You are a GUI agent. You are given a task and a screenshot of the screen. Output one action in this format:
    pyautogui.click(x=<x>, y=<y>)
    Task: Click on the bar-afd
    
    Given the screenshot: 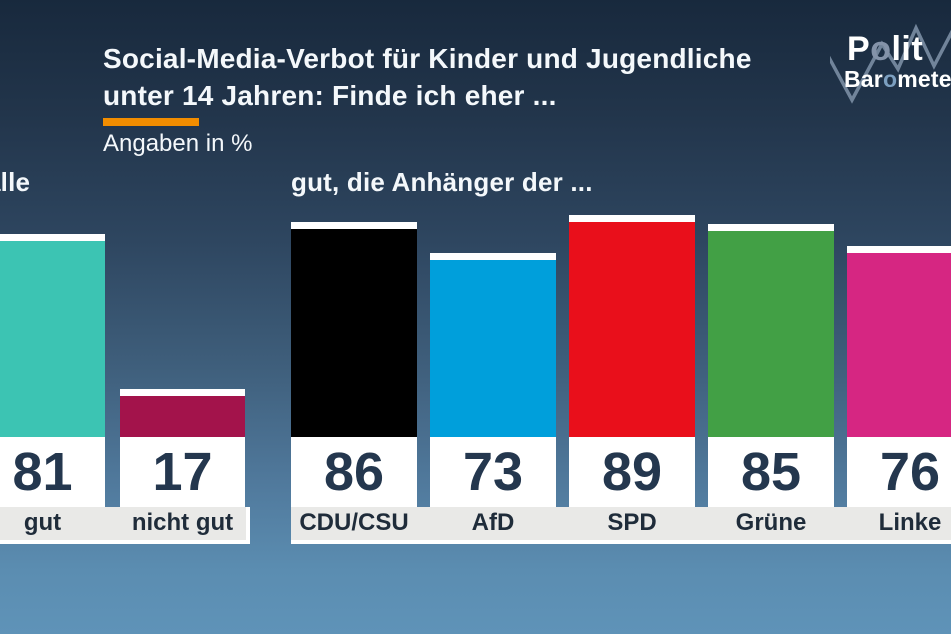 What is the action you would take?
    pyautogui.click(x=493, y=345)
    